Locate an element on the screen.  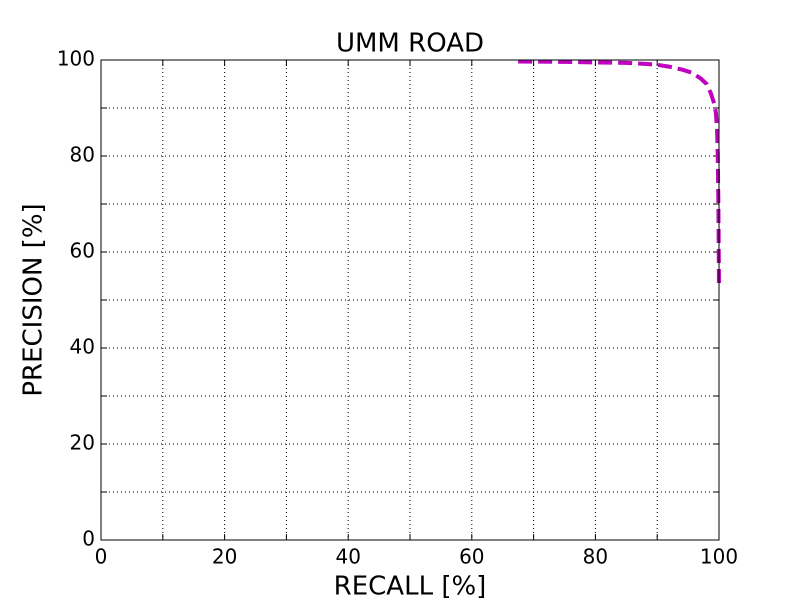
y-tick-label: 100 is located at coordinates (76, 59).